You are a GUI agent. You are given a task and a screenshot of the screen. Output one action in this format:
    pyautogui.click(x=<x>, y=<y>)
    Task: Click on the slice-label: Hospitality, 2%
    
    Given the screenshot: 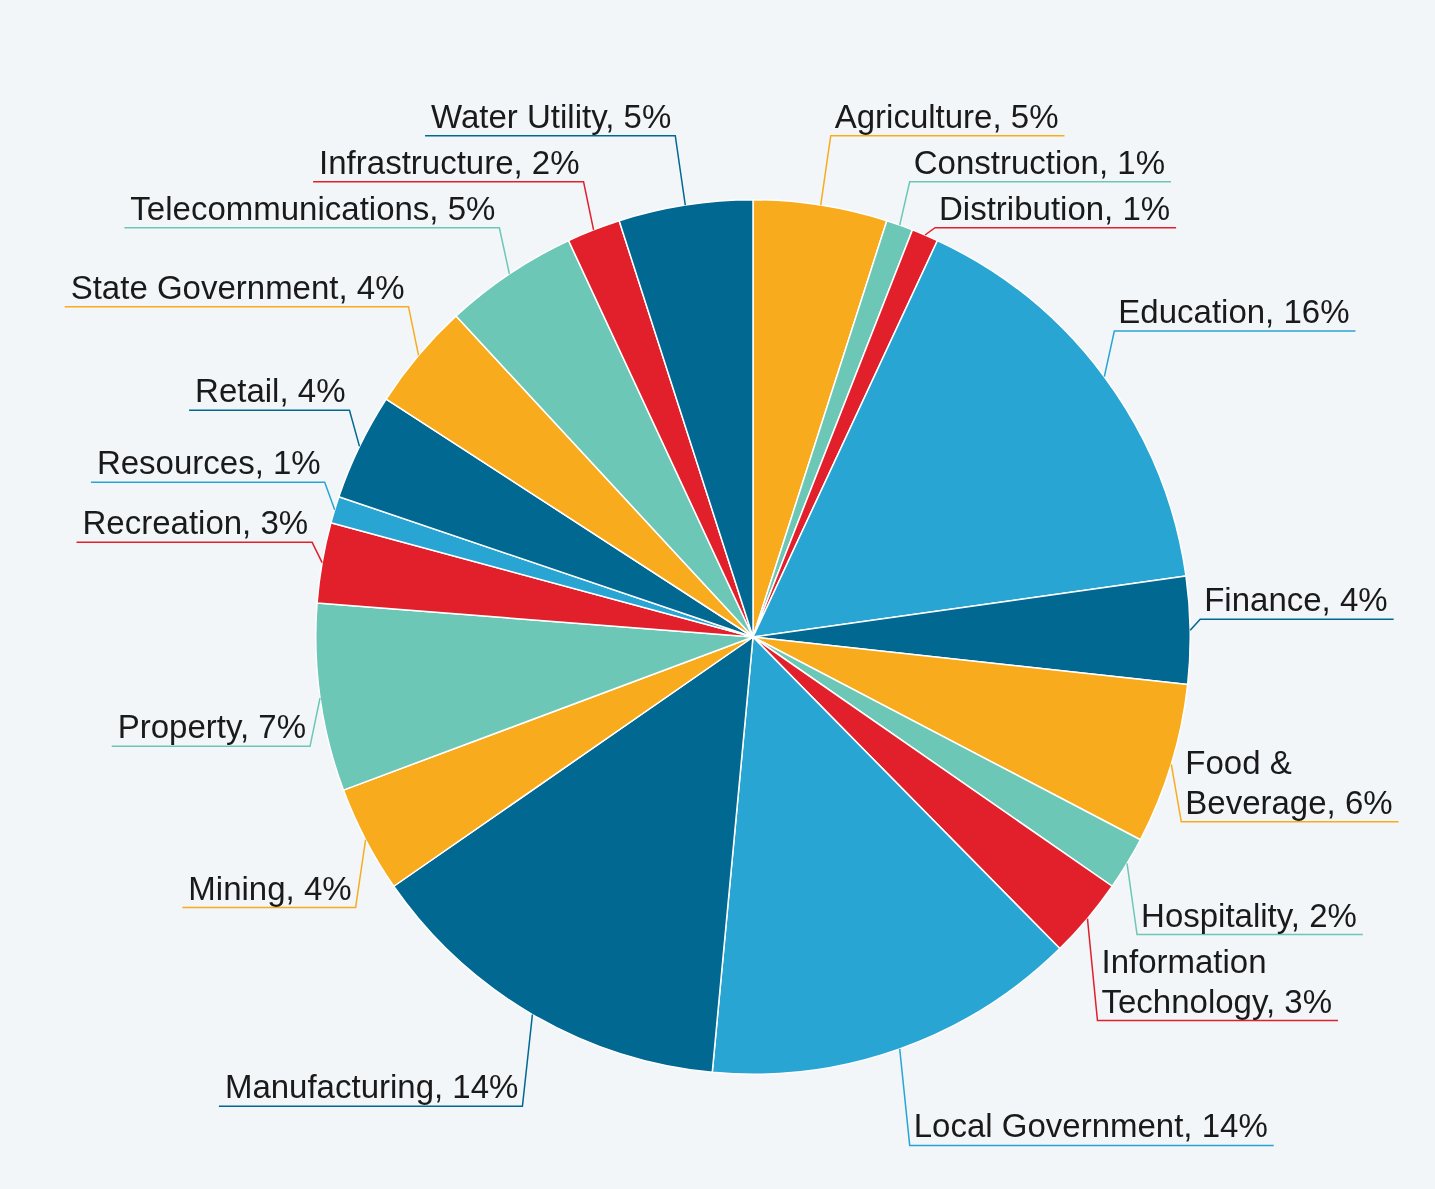 What is the action you would take?
    pyautogui.click(x=1249, y=915)
    